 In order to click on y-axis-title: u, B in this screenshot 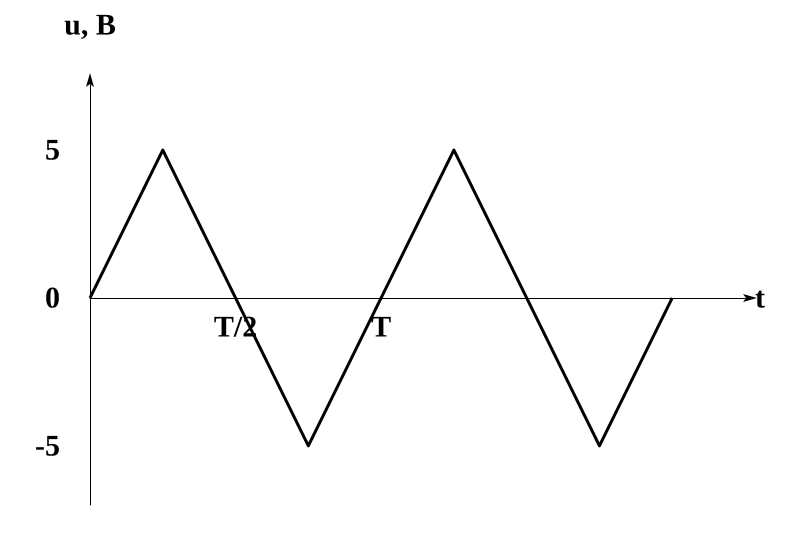, I will do `click(90, 25)`.